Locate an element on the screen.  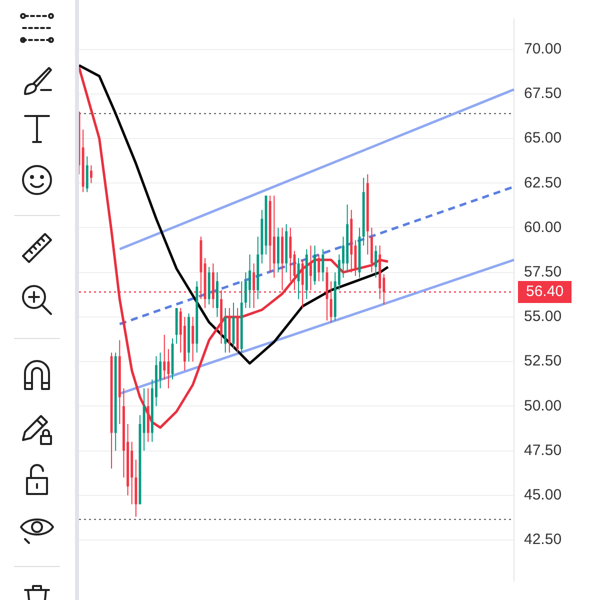
y-tick-label: 47.50 is located at coordinates (543, 450).